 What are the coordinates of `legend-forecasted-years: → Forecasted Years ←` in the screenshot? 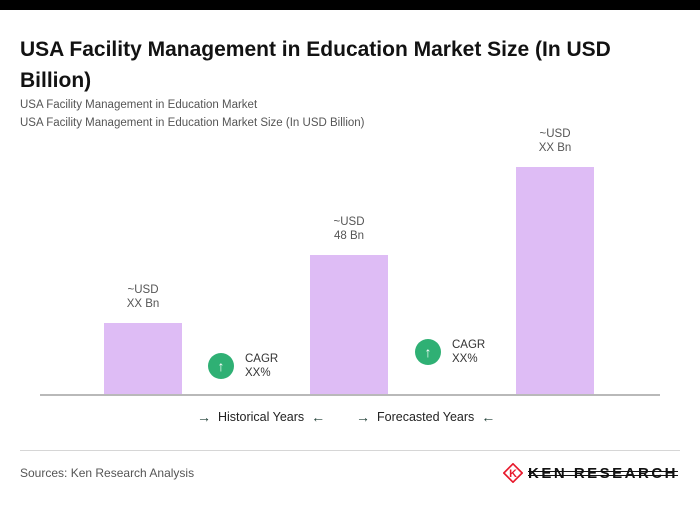 It's located at (425, 417).